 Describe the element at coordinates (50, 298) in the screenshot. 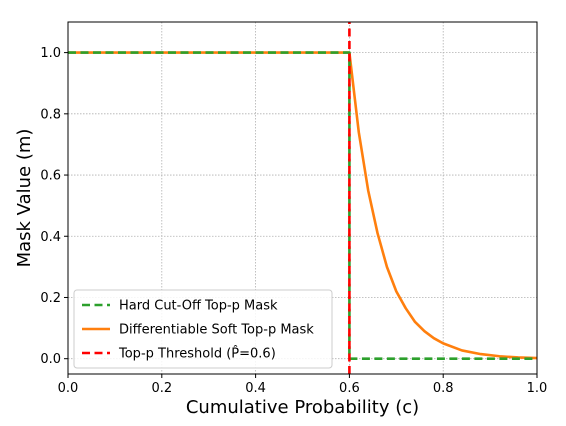

I see `y-tick-label: 0.2` at that location.